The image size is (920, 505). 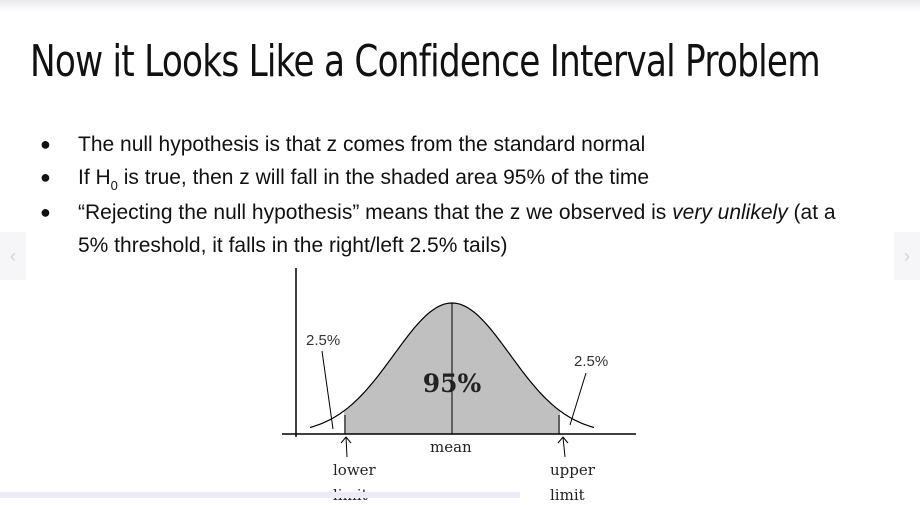 What do you see at coordinates (114, 185) in the screenshot?
I see `bullet-subscript: 0` at bounding box center [114, 185].